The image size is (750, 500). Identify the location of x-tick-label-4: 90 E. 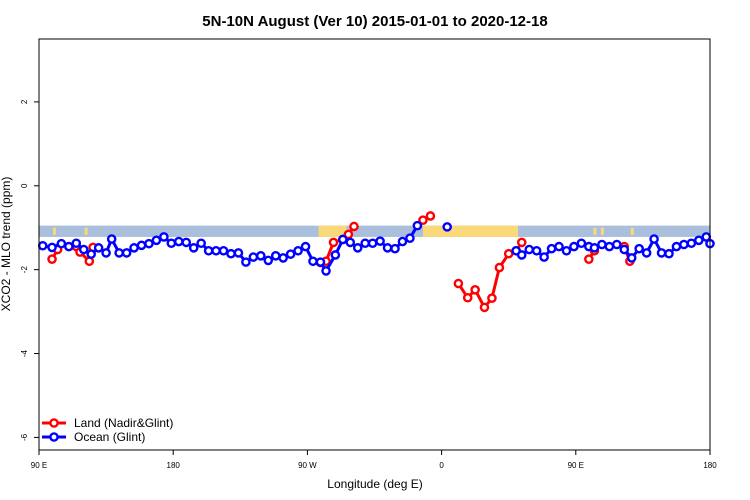
(576, 465).